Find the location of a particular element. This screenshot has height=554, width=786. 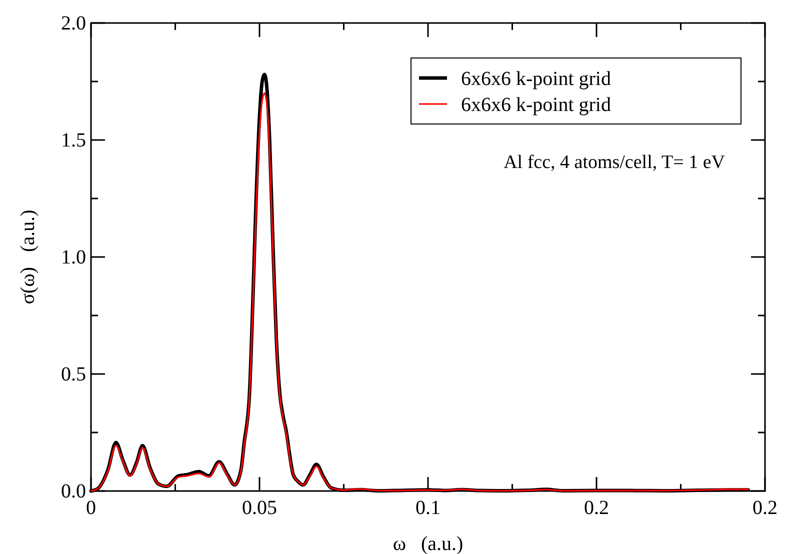

x-tick-label: 0.1 is located at coordinates (428, 508).